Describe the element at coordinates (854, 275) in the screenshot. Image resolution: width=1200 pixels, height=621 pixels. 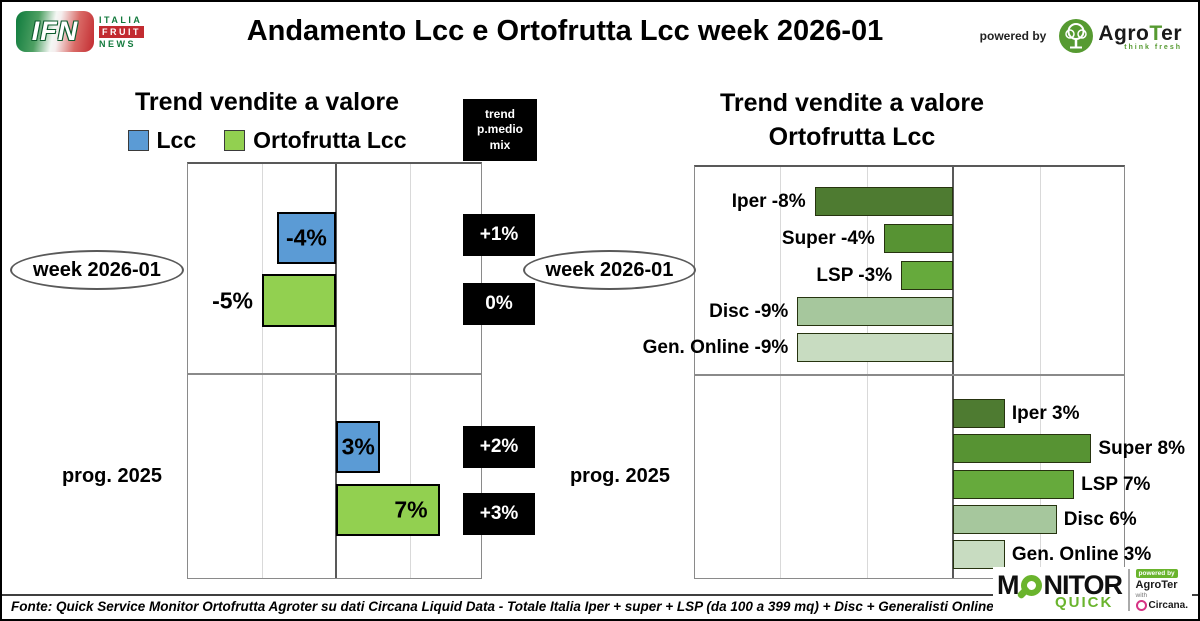
I see `bar-category-label: LSP -3%` at that location.